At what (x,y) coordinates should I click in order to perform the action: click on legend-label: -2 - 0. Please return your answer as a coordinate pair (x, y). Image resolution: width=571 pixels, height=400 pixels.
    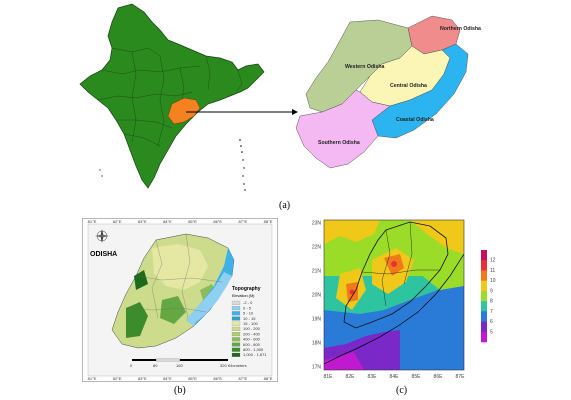
    Looking at the image, I should click on (248, 302).